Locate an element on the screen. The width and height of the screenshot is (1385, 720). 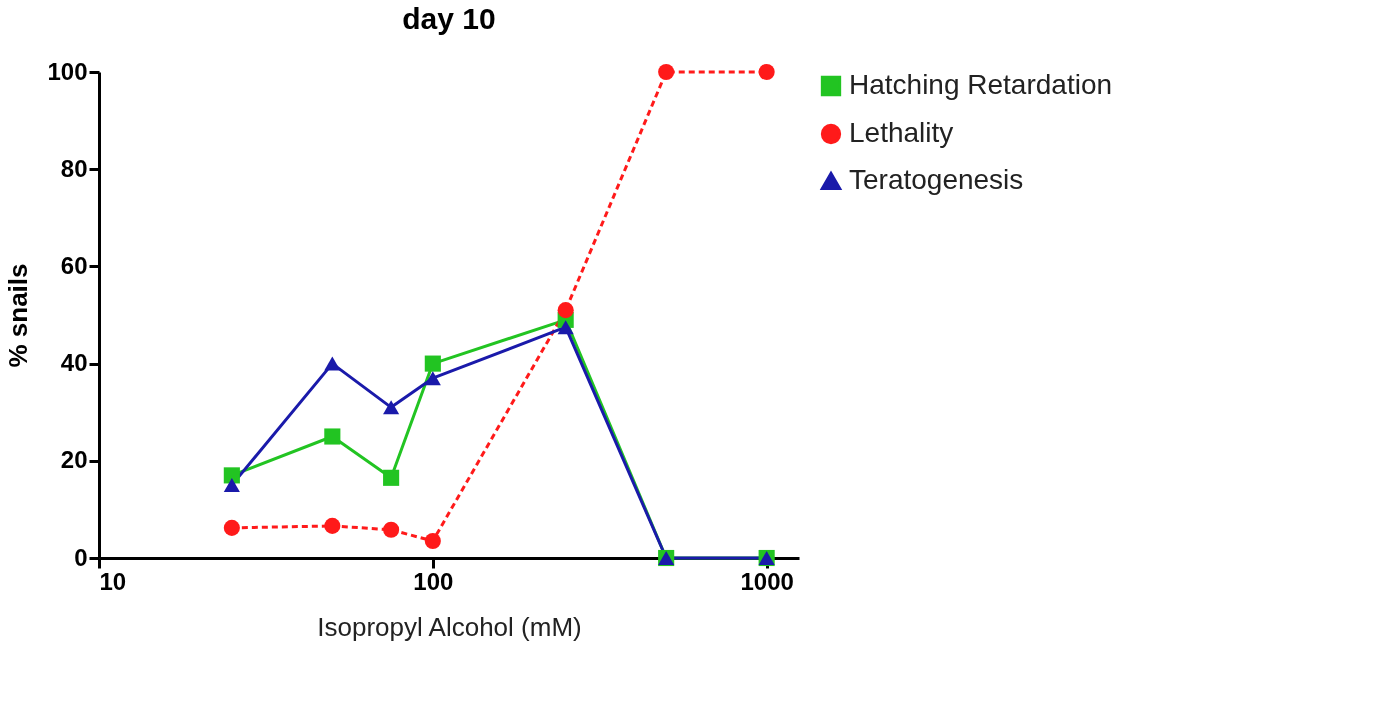
y-tick-label: 80 is located at coordinates (74, 168).